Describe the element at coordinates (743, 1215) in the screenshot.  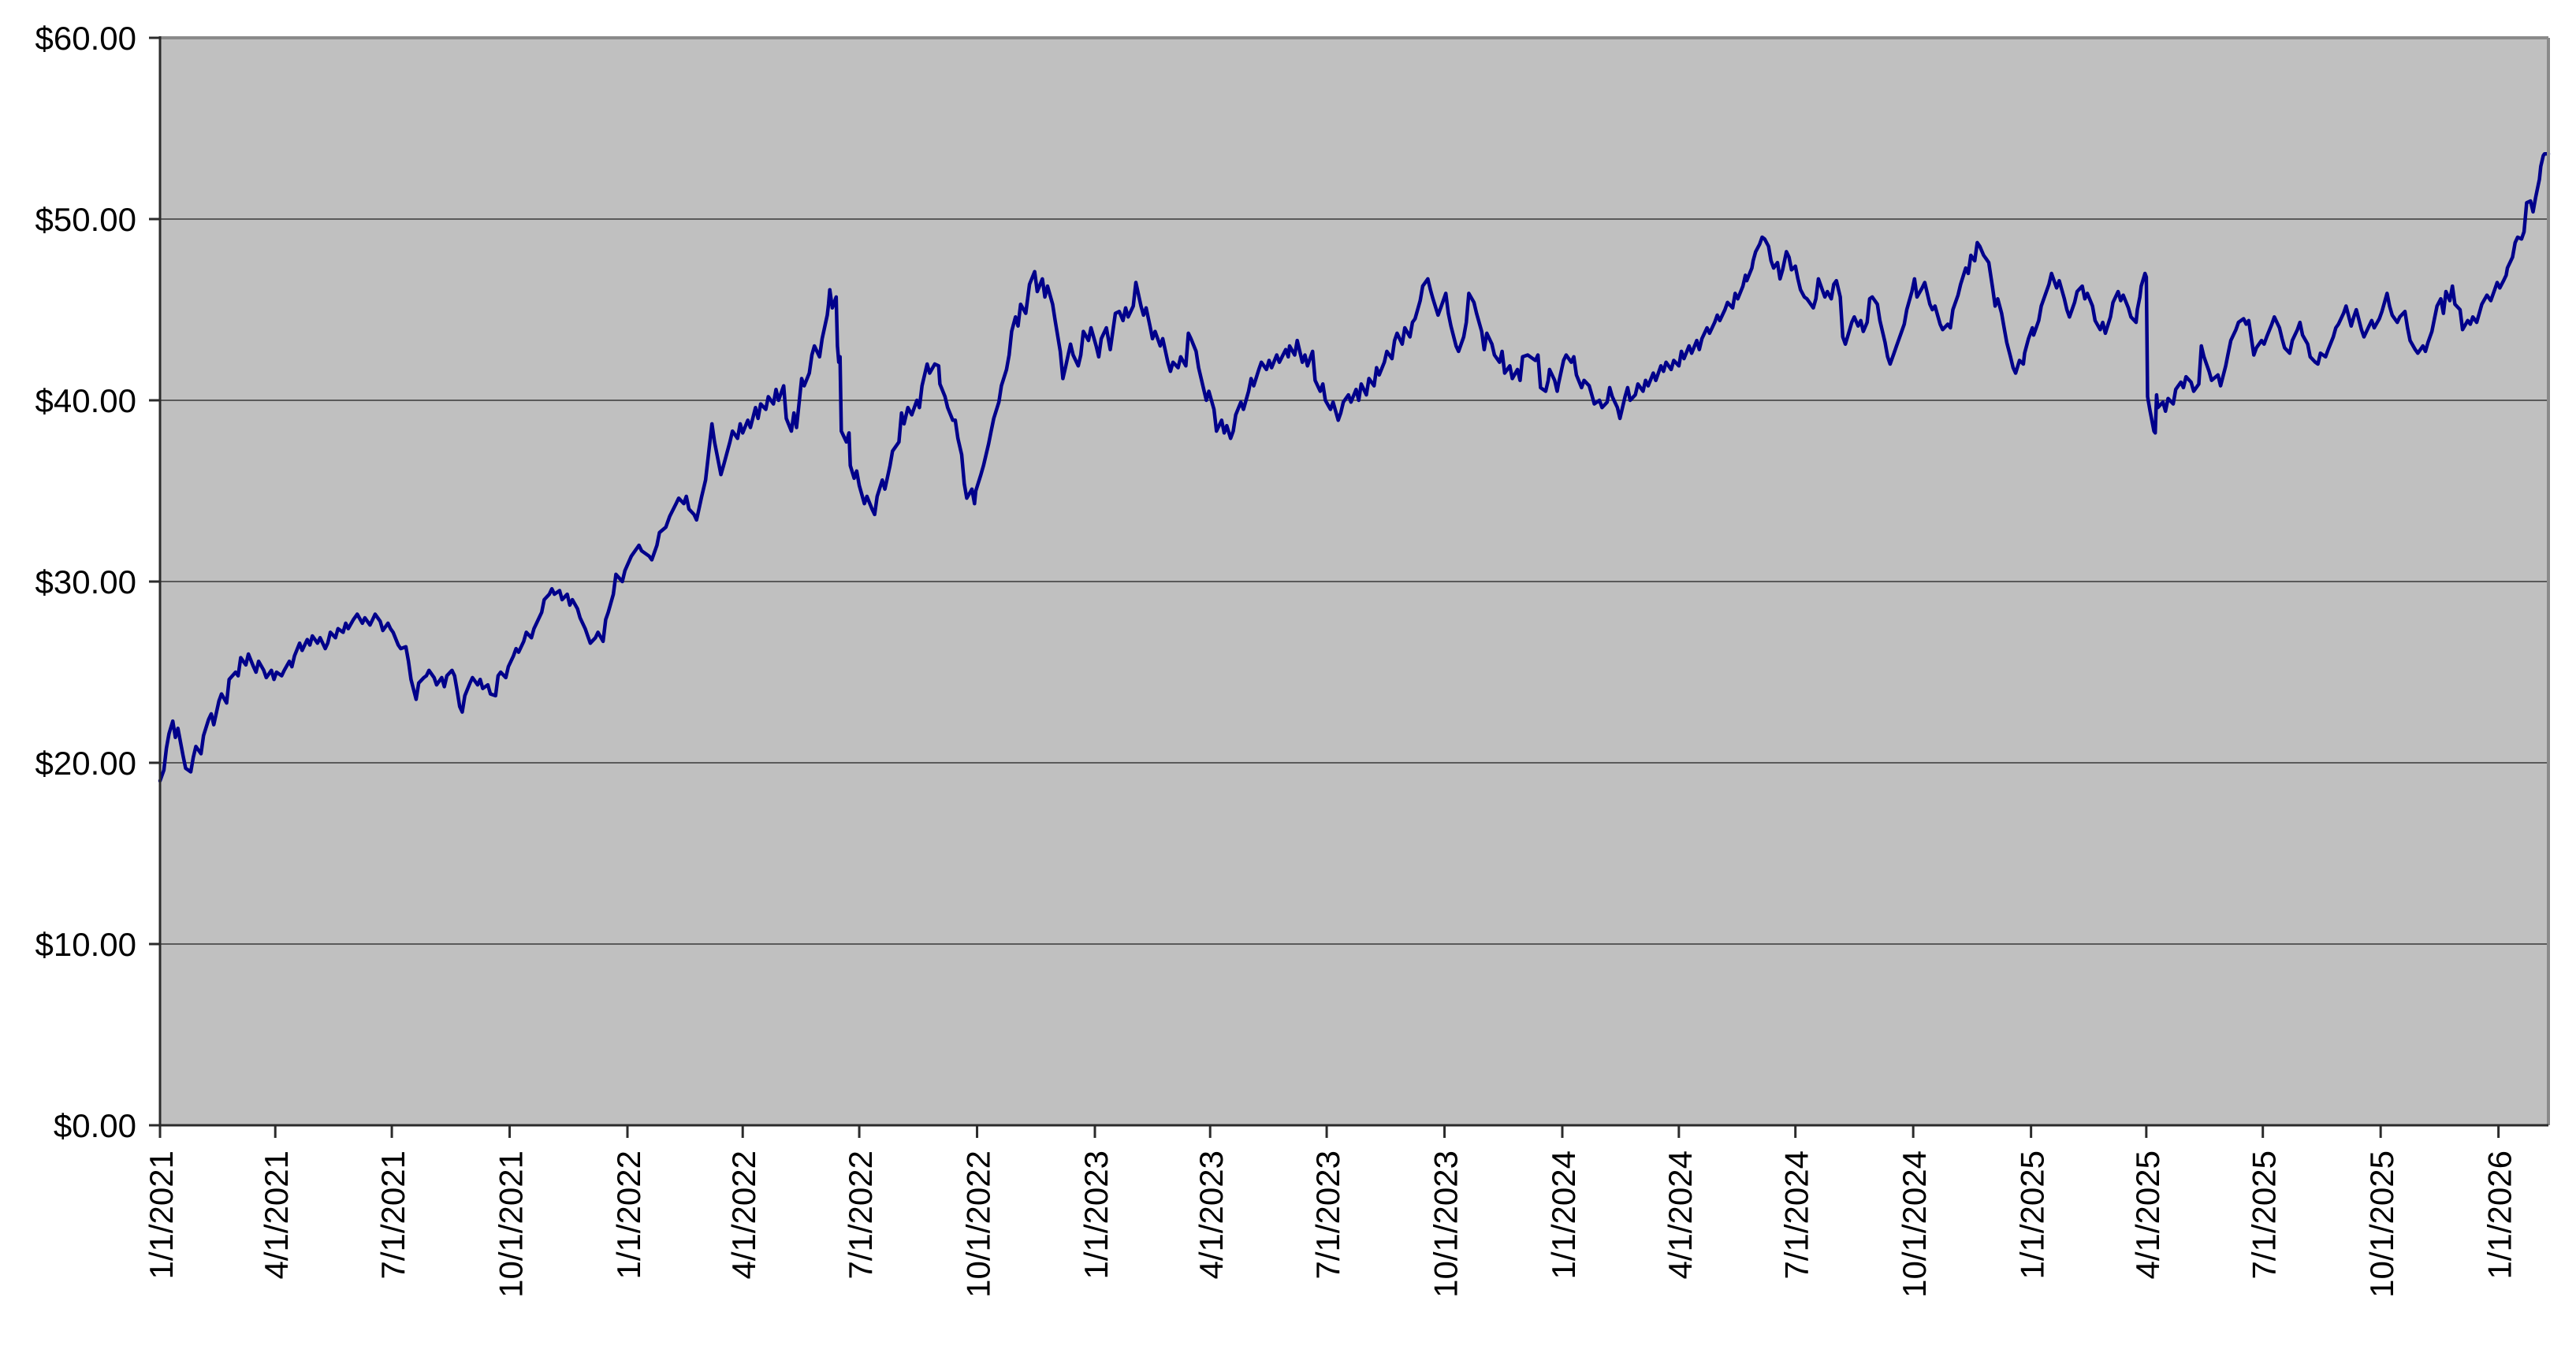
I see `x-axis-label: 4/1/2022` at that location.